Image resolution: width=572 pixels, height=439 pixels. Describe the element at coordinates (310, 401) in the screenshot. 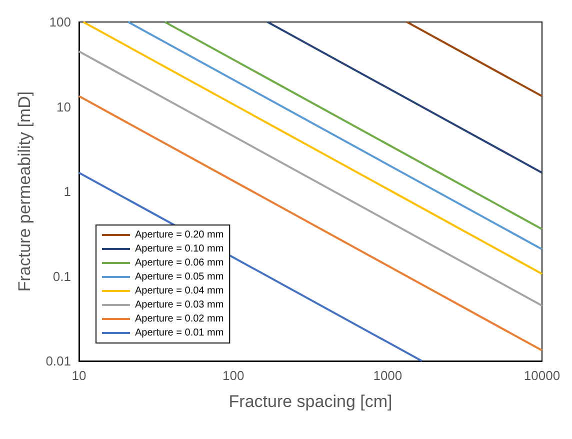

I see `x-axis-title: Fracture spacing [cm]` at that location.